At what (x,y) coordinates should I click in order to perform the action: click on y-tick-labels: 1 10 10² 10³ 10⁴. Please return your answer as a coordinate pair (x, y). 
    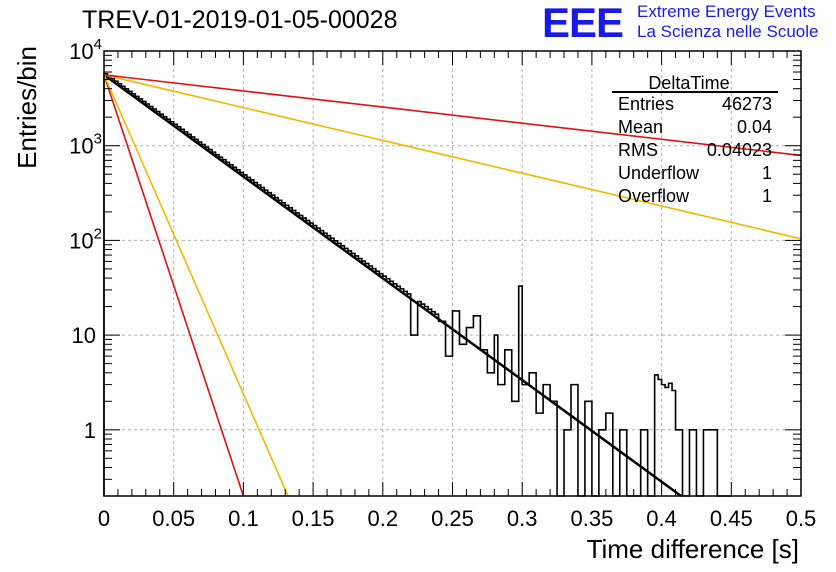
    Looking at the image, I should click on (85, 239).